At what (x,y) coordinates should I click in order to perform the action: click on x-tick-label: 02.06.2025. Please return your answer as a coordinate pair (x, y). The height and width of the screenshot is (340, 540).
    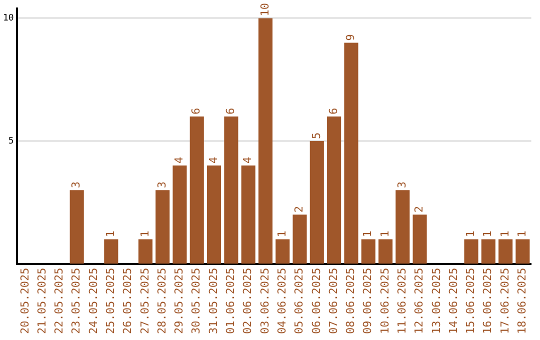
    Looking at the image, I should click on (247, 301).